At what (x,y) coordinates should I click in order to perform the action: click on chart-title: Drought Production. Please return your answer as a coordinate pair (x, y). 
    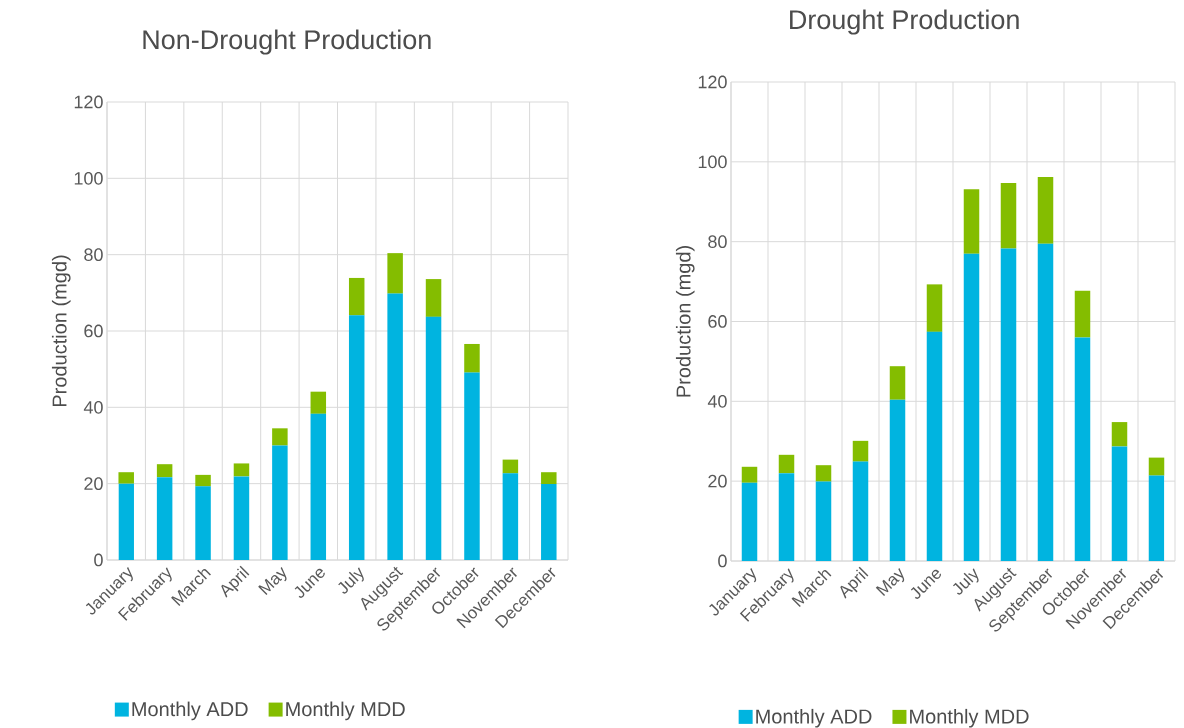
    Looking at the image, I should click on (904, 22).